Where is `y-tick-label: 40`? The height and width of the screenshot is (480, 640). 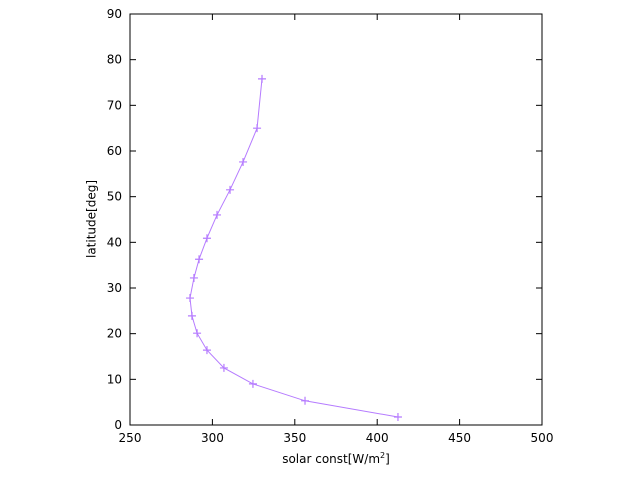 y-tick-label: 40 is located at coordinates (114, 242).